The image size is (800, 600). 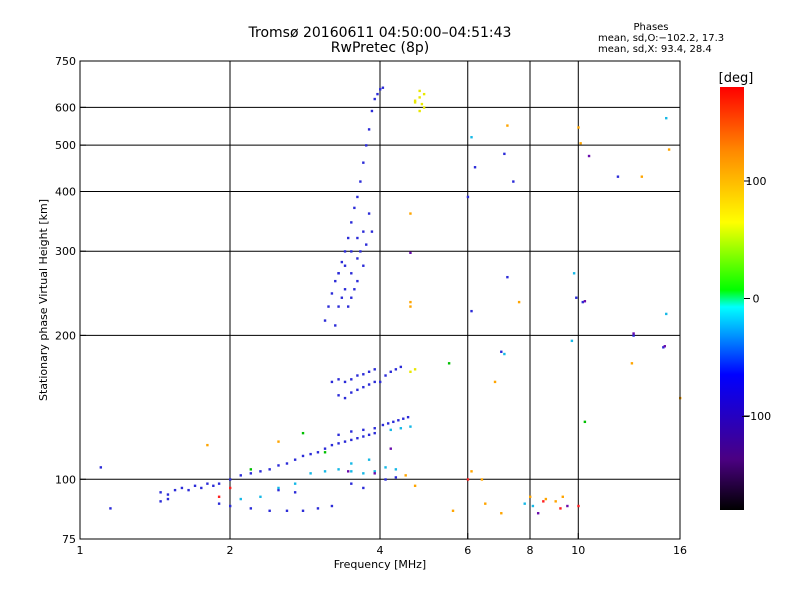 I want to click on phase-stats-o: mean, sd,O:−102.2, 17.3, so click(x=661, y=38).